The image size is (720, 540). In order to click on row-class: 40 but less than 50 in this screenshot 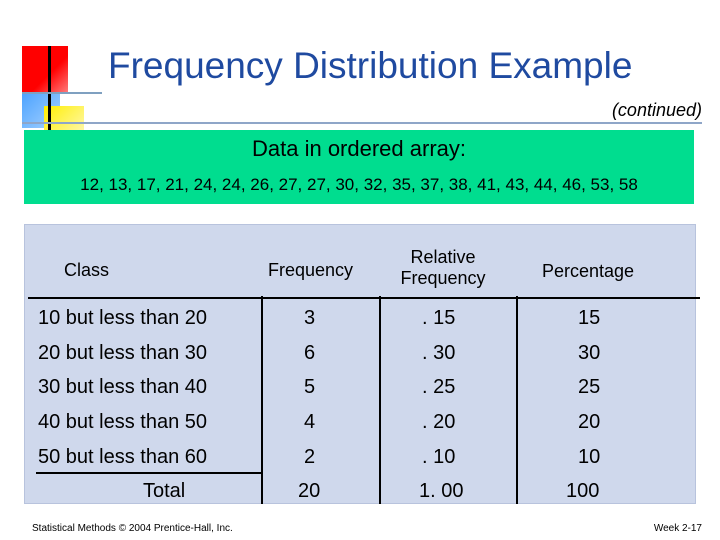, I will do `click(123, 422)`.